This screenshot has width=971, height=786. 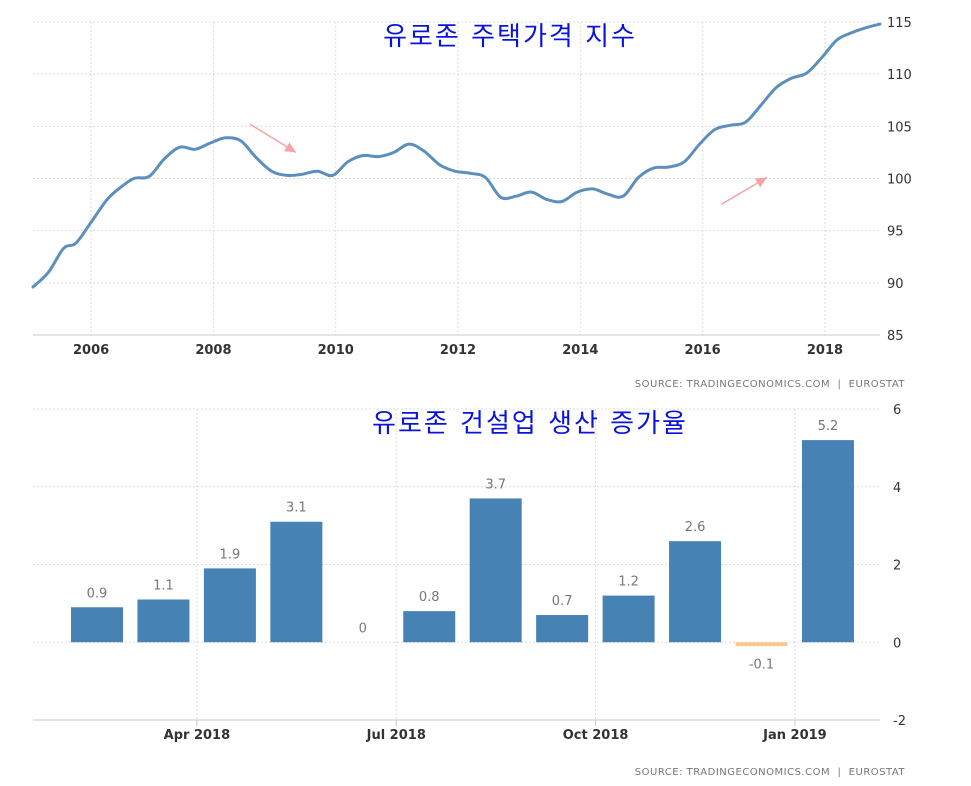 I want to click on top-chart-y-tick-label: 105, so click(x=899, y=127).